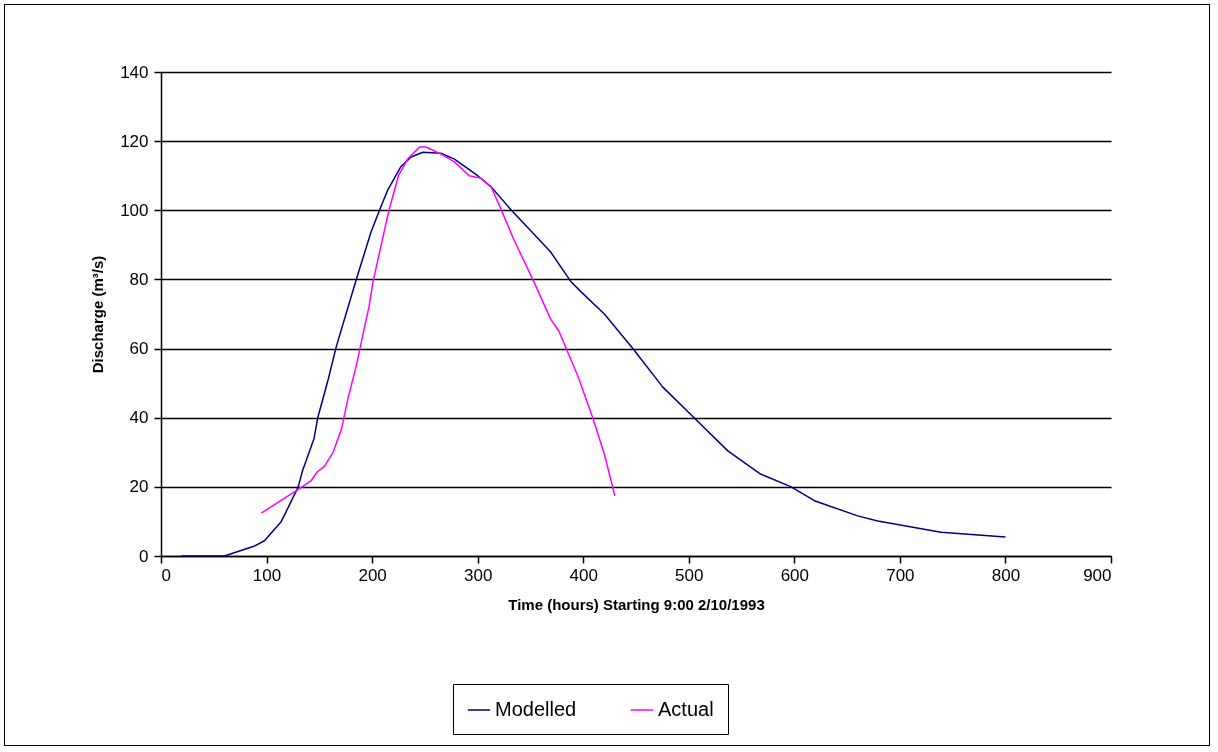  I want to click on y-tick-label: 20, so click(139, 487).